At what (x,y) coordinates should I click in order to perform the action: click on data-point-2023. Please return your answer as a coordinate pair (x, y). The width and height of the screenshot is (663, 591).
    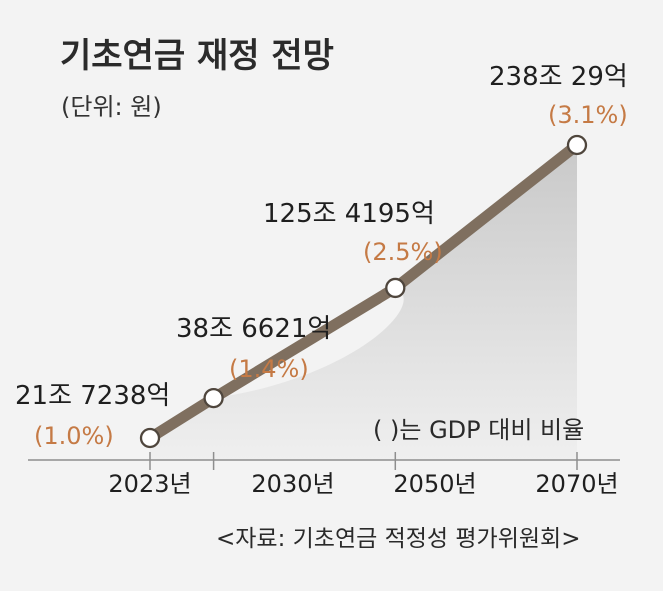
    Looking at the image, I should click on (150, 438).